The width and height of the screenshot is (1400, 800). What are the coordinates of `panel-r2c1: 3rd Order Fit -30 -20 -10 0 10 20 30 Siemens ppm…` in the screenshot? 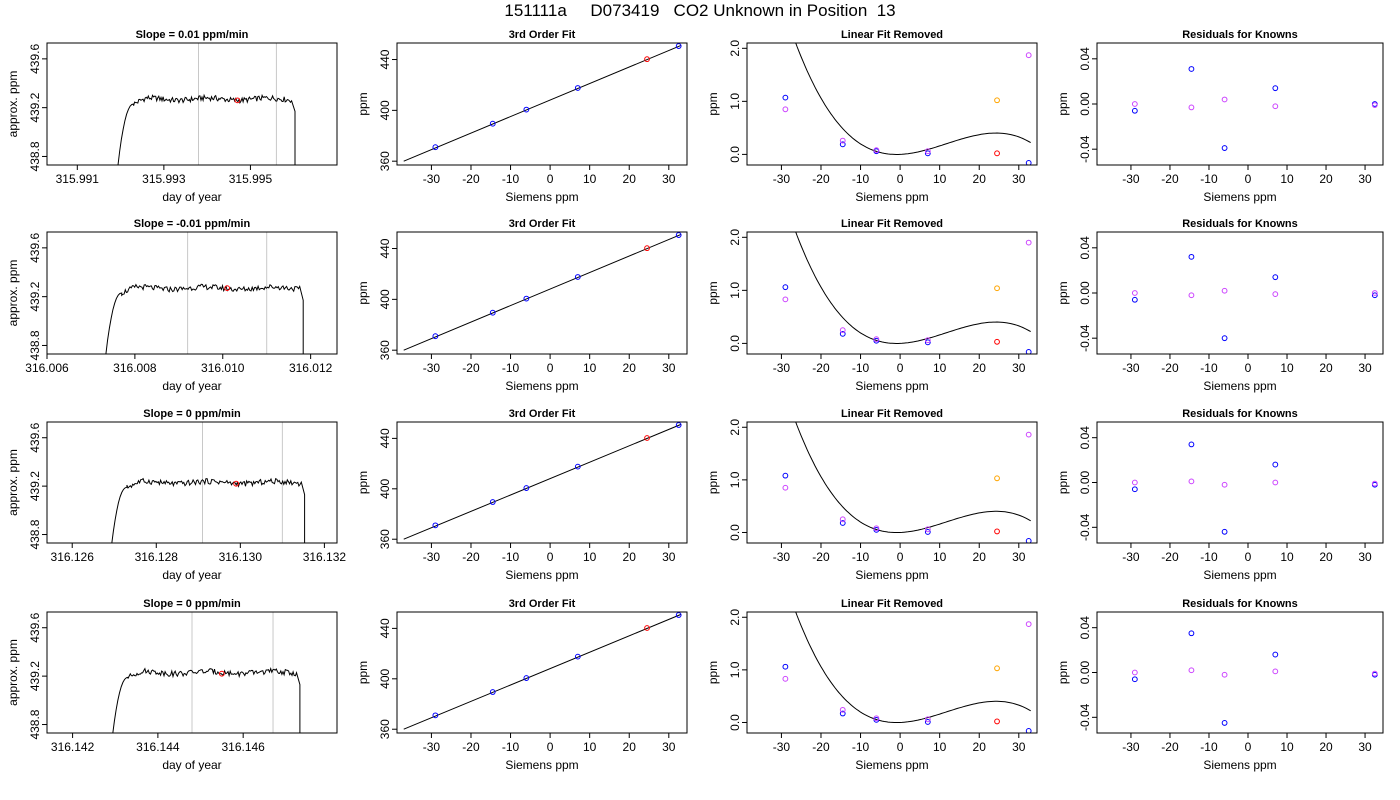 It's located at (522, 495).